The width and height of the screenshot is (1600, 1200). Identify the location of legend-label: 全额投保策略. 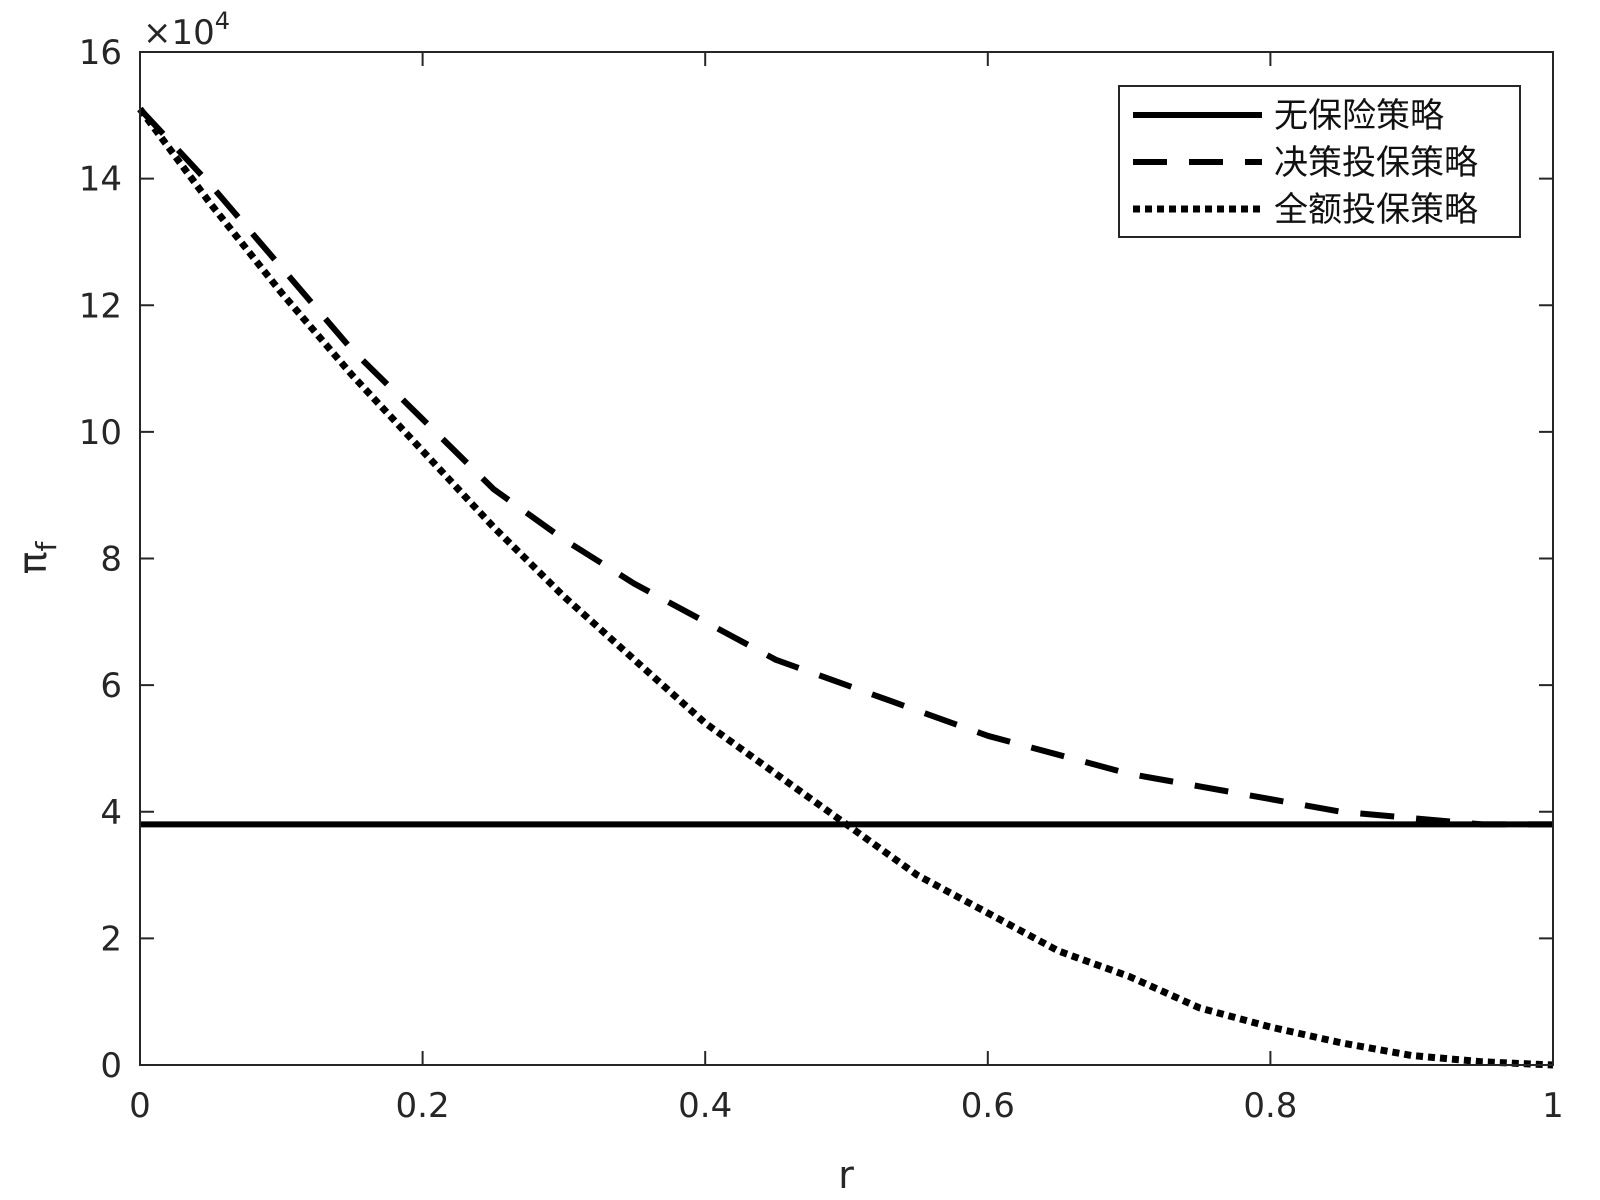
(1376, 210).